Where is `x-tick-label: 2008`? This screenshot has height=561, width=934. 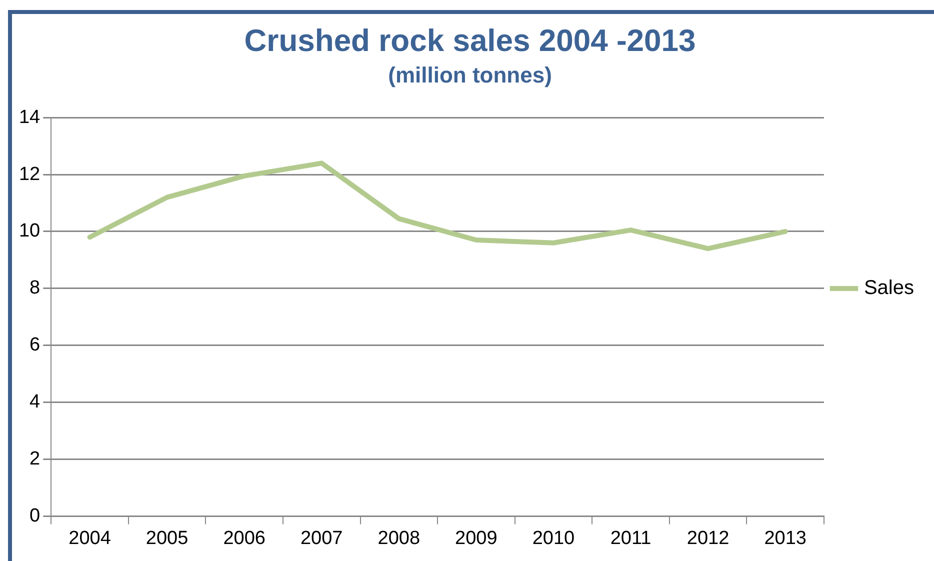 x-tick-label: 2008 is located at coordinates (399, 538).